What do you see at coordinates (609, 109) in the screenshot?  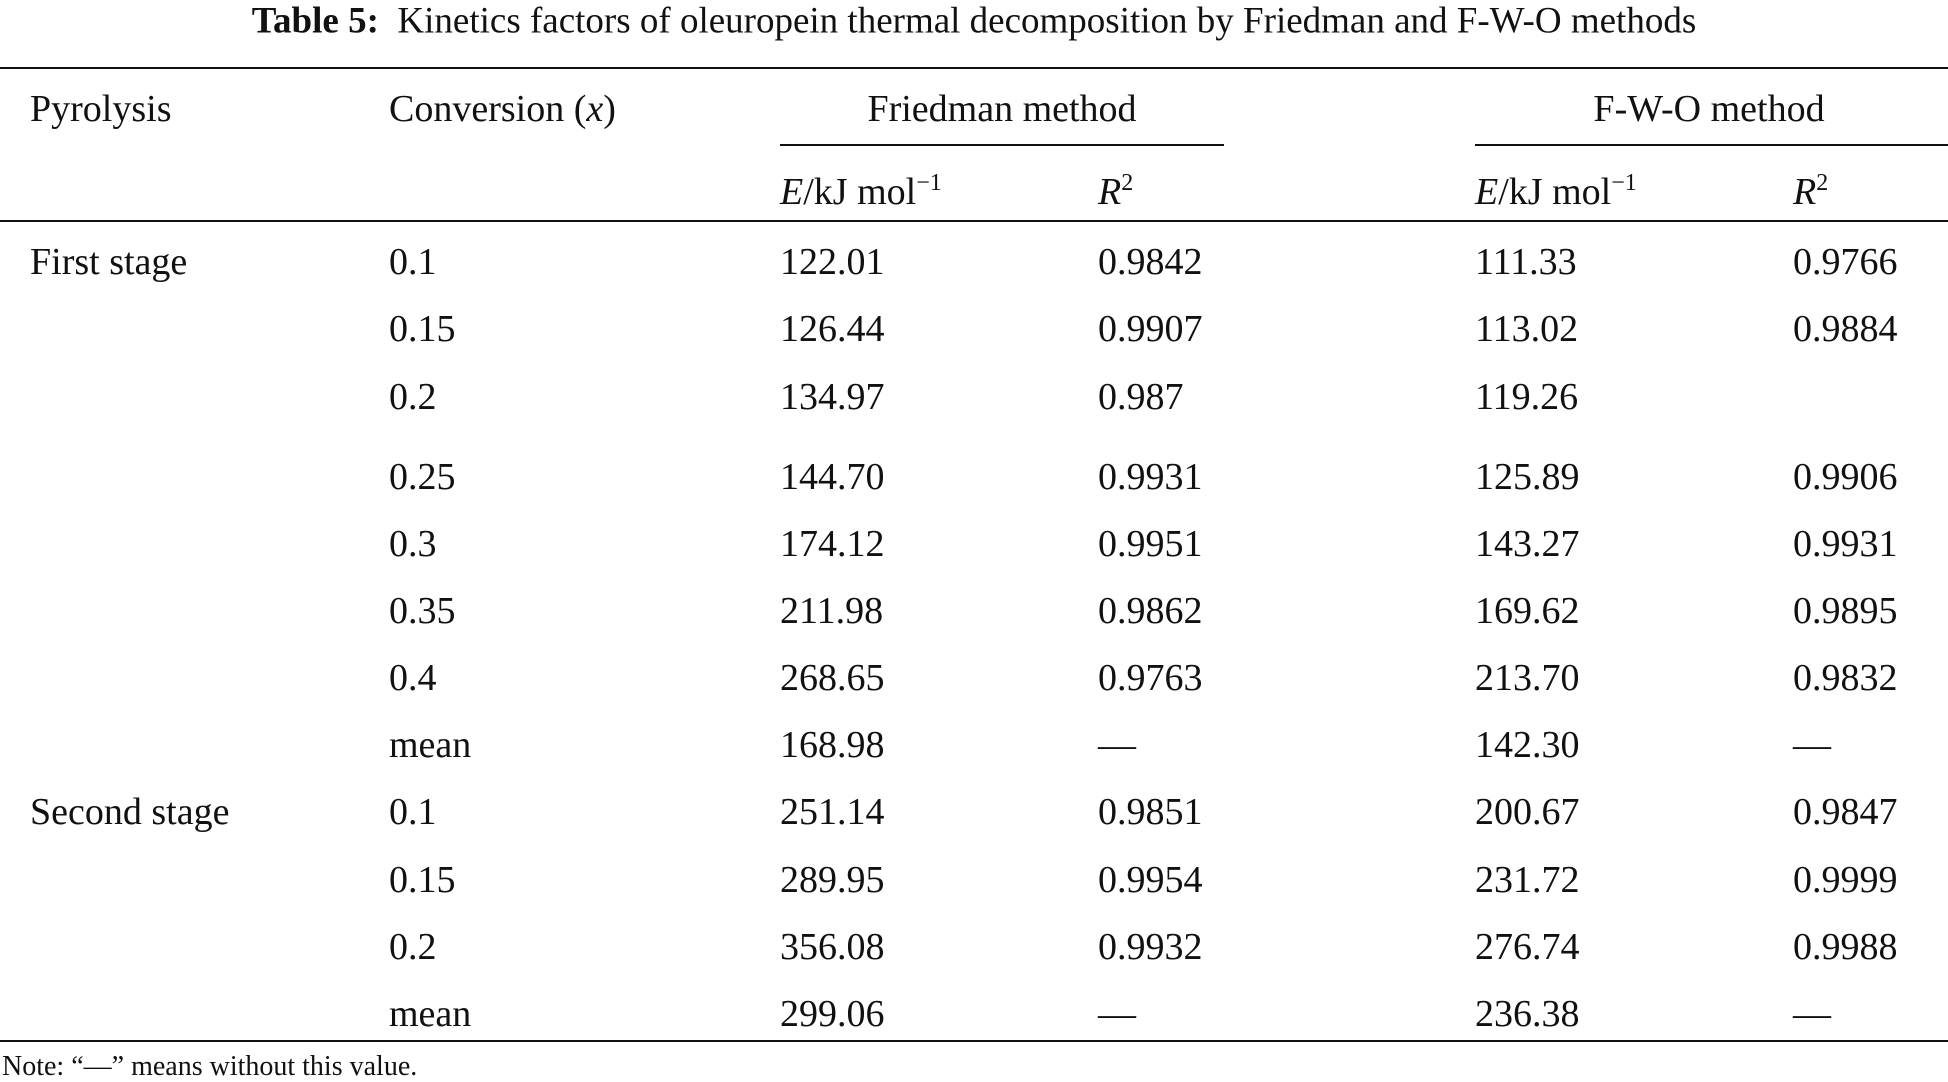 I see `header-text: )` at bounding box center [609, 109].